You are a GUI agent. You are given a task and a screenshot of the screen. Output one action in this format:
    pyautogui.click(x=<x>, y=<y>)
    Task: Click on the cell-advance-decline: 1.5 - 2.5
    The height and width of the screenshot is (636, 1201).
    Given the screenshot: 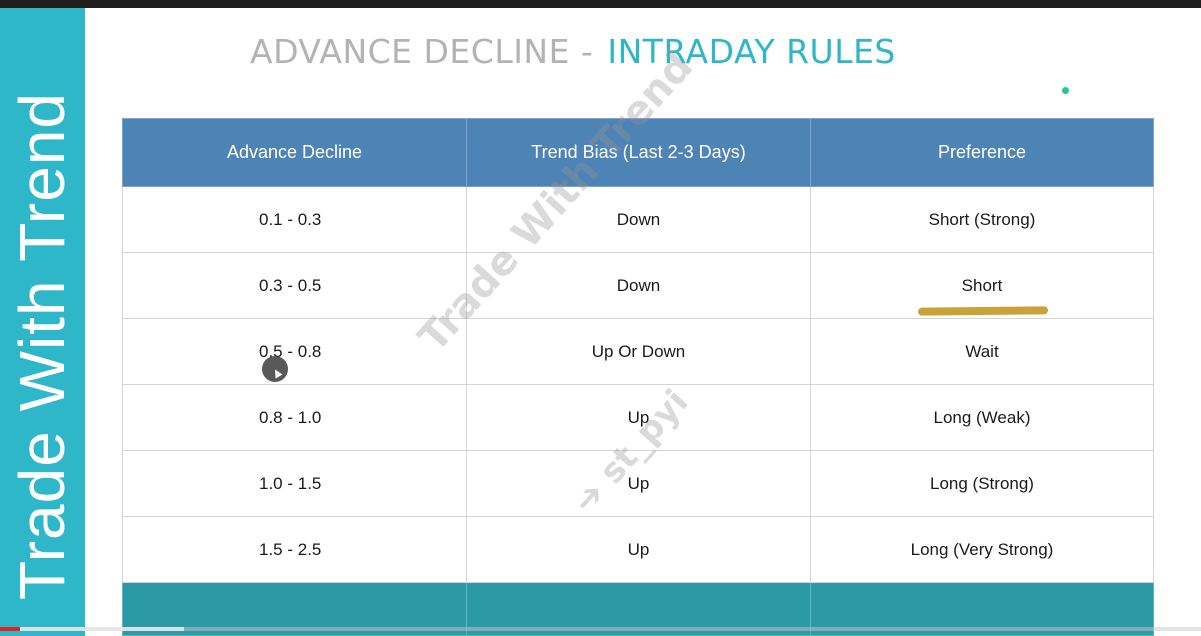 What is the action you would take?
    pyautogui.click(x=294, y=549)
    